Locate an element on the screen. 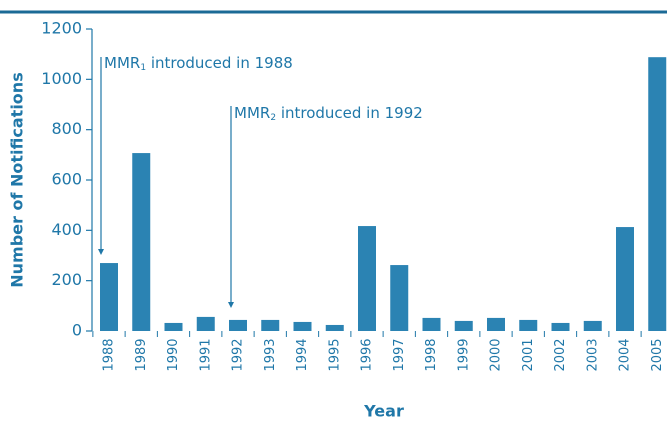  y-tick-label: 400 is located at coordinates (66, 229).